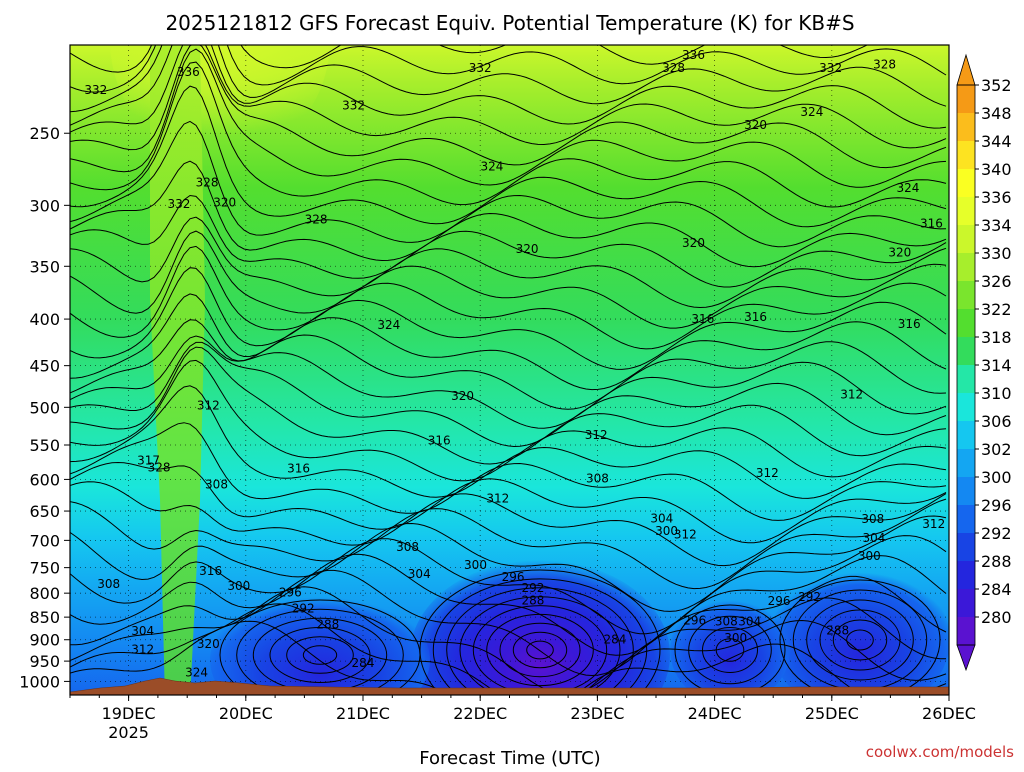 This screenshot has width=1024, height=772. What do you see at coordinates (44, 205) in the screenshot?
I see `y-tick-label: 300` at bounding box center [44, 205].